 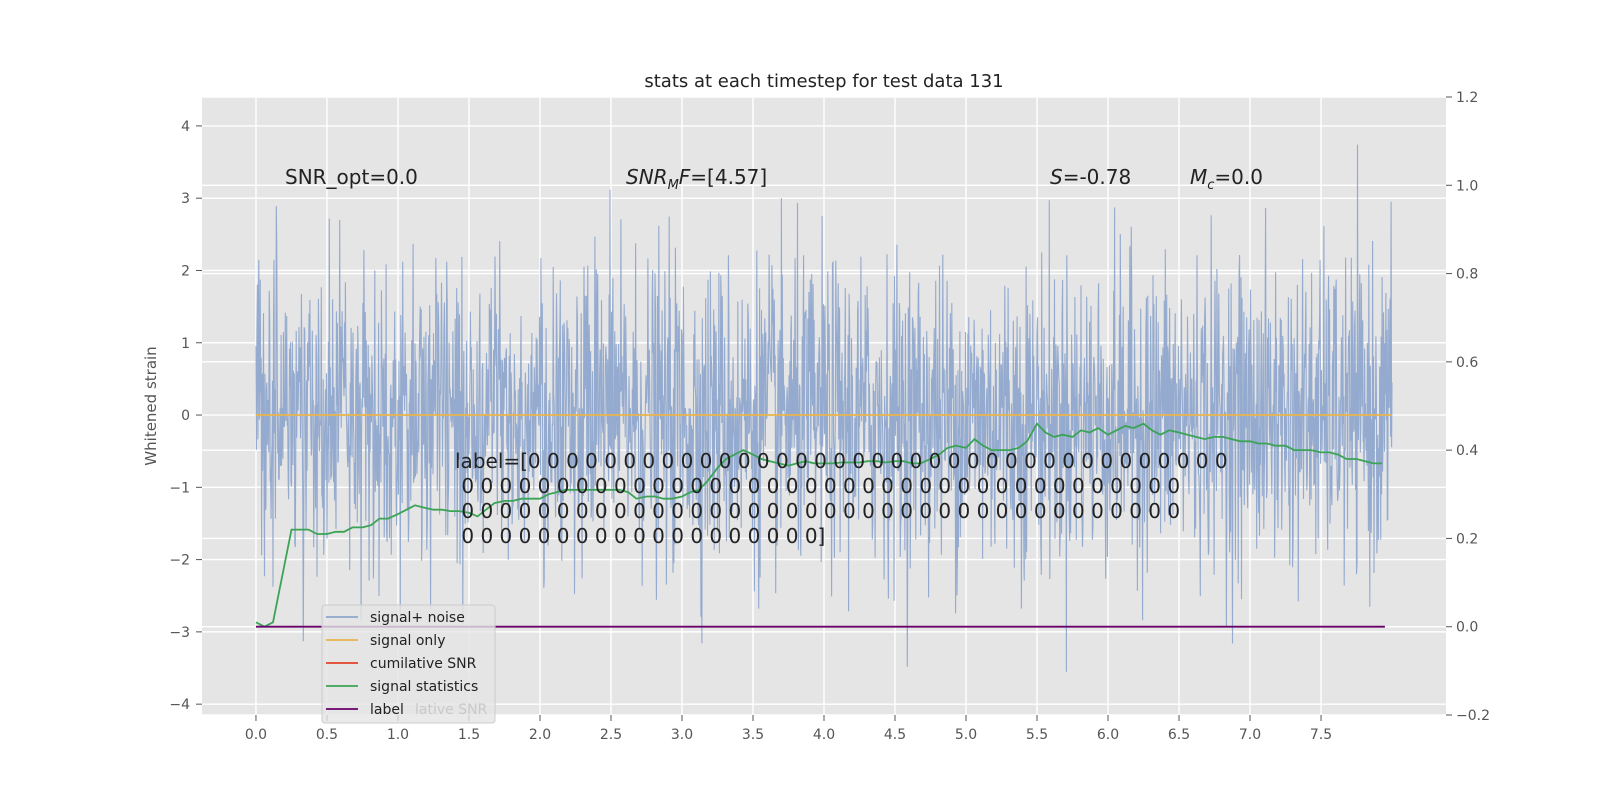 I want to click on x-tick-label: 4.0, so click(x=824, y=735).